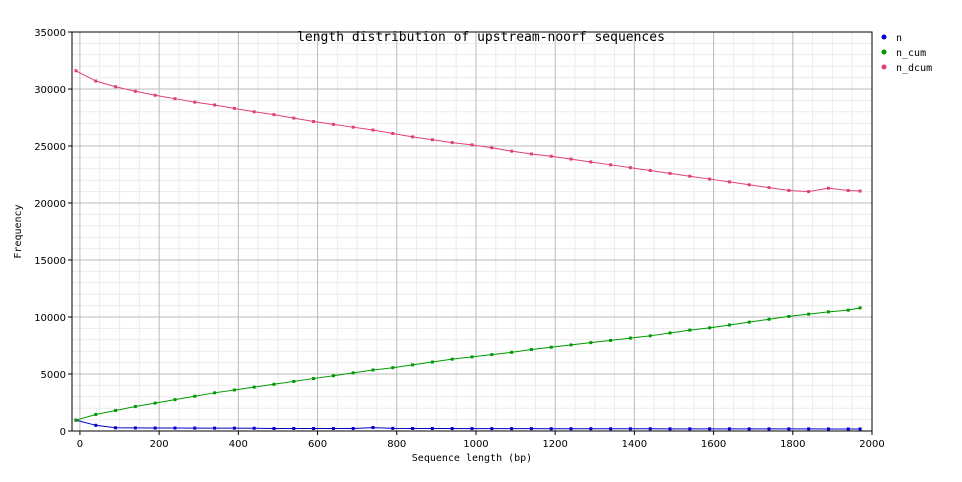 This screenshot has height=482, width=962. What do you see at coordinates (914, 68) in the screenshot?
I see `legend-label: n_dcum` at bounding box center [914, 68].